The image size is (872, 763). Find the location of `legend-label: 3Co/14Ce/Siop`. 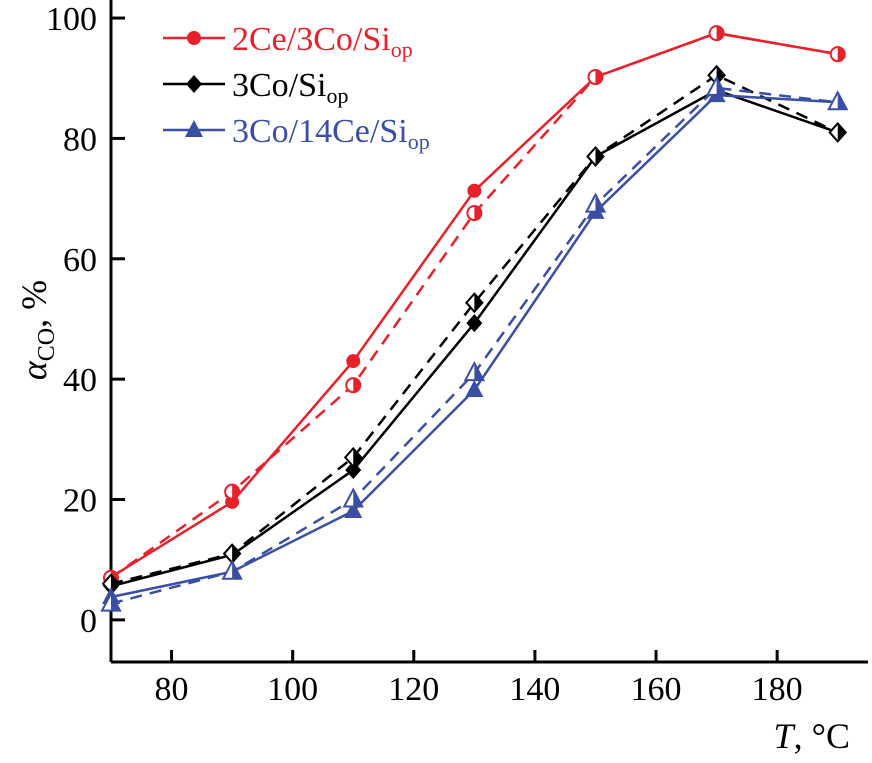

legend-label: 3Co/14Ce/Siop is located at coordinates (331, 133).